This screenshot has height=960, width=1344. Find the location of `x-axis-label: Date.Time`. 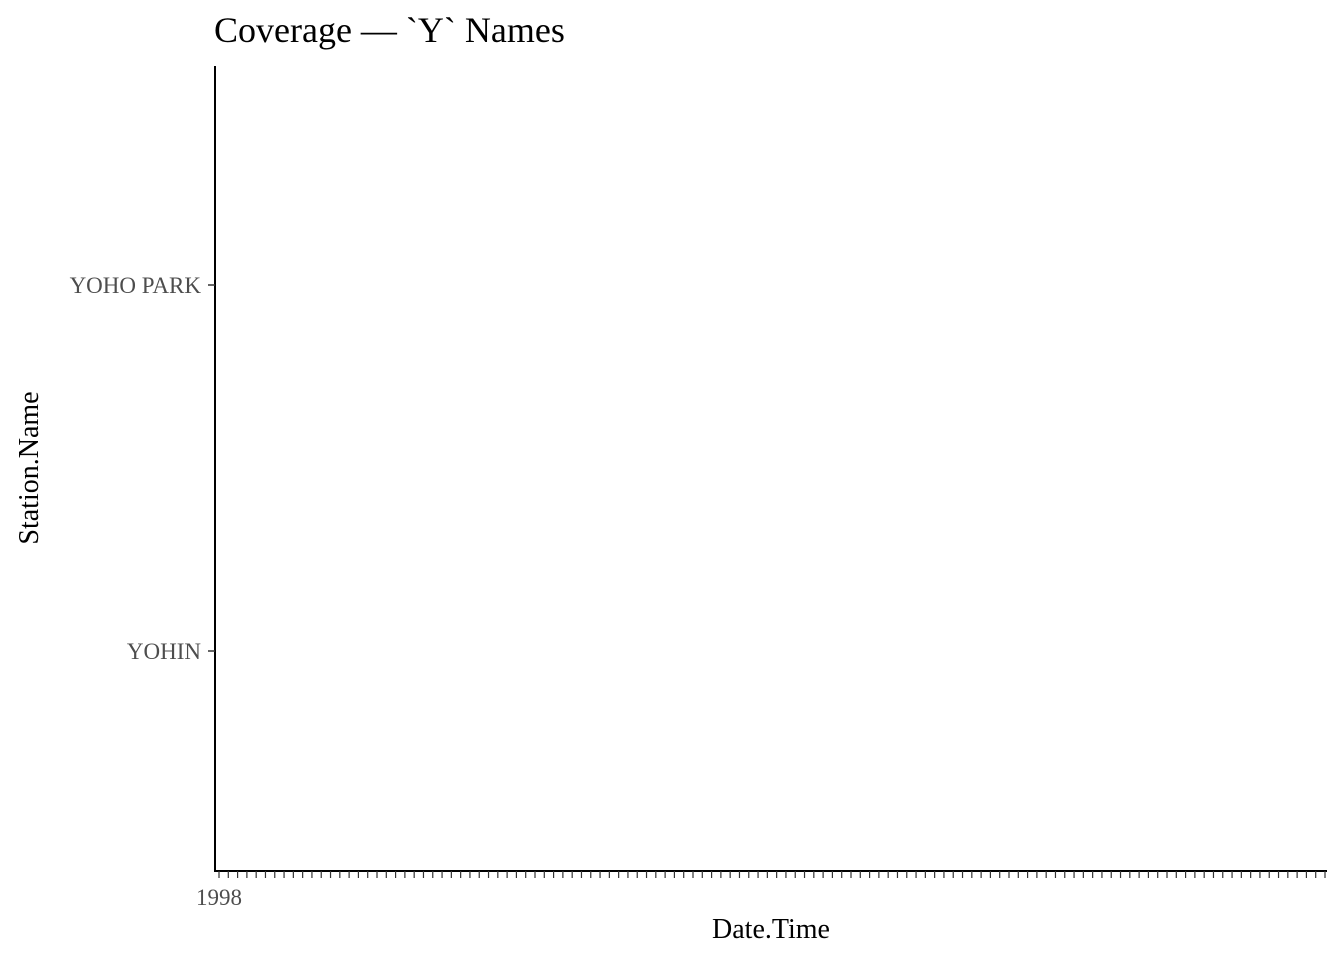

x-axis-label: Date.Time is located at coordinates (771, 929).